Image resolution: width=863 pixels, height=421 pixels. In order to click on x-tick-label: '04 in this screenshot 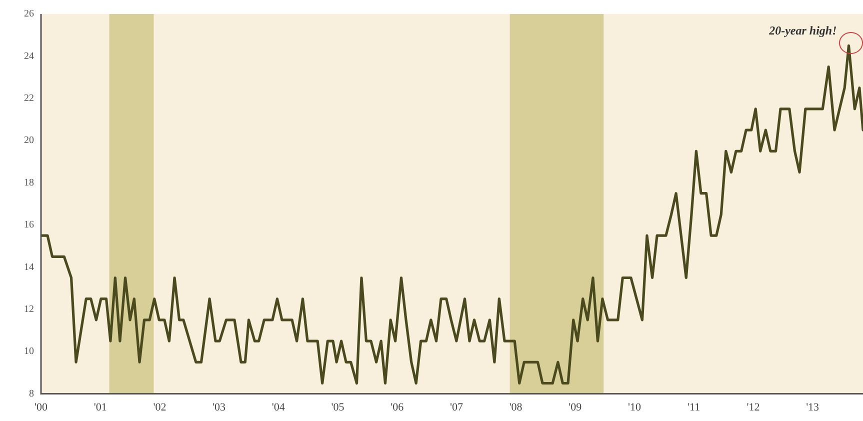, I will do `click(279, 407)`.